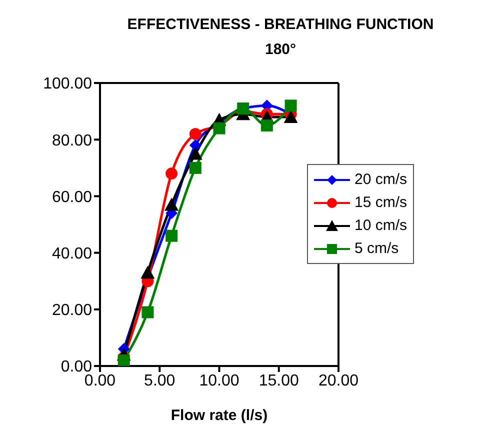  Describe the element at coordinates (280, 25) in the screenshot. I see `chart-title: EFFECTIVENESS - BREATHING FUNCTION` at that location.